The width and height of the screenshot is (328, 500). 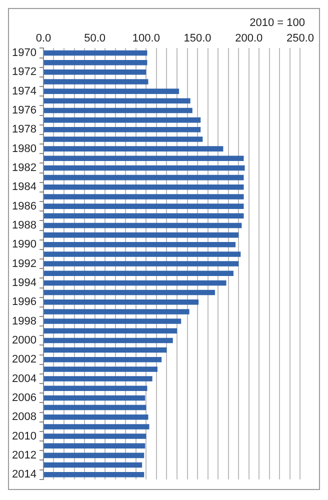 What do you see at coordinates (24, 72) in the screenshot?
I see `y-tick-label: 1972` at bounding box center [24, 72].